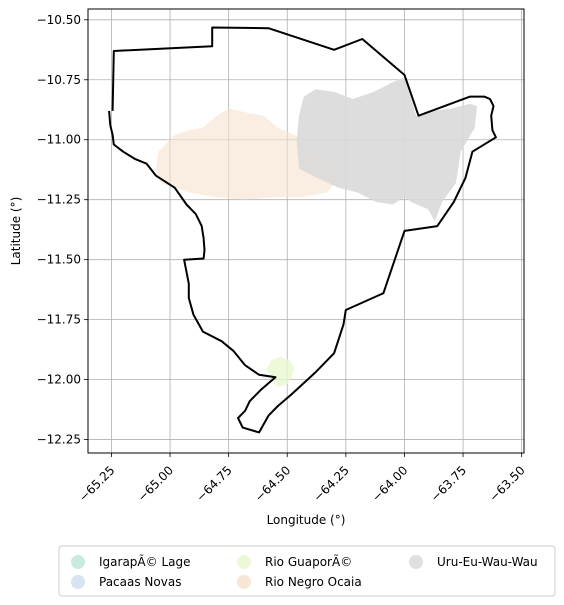 The image size is (564, 605). I want to click on x-tick-label-5: −64.00, so click(389, 483).